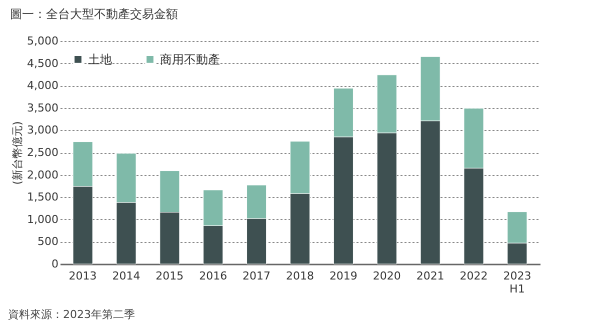 The width and height of the screenshot is (600, 330). I want to click on x-tick-label: 2020, so click(386, 276).